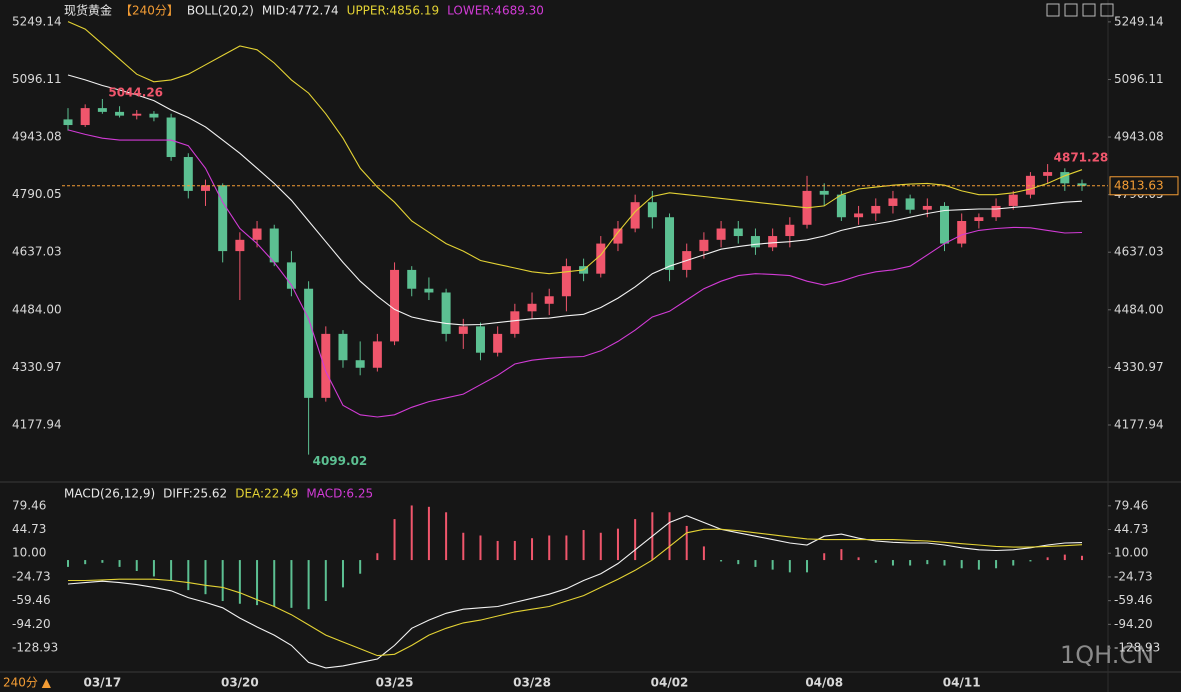 This screenshot has width=1181, height=692. I want to click on x-tick-label: 03/20, so click(240, 683).